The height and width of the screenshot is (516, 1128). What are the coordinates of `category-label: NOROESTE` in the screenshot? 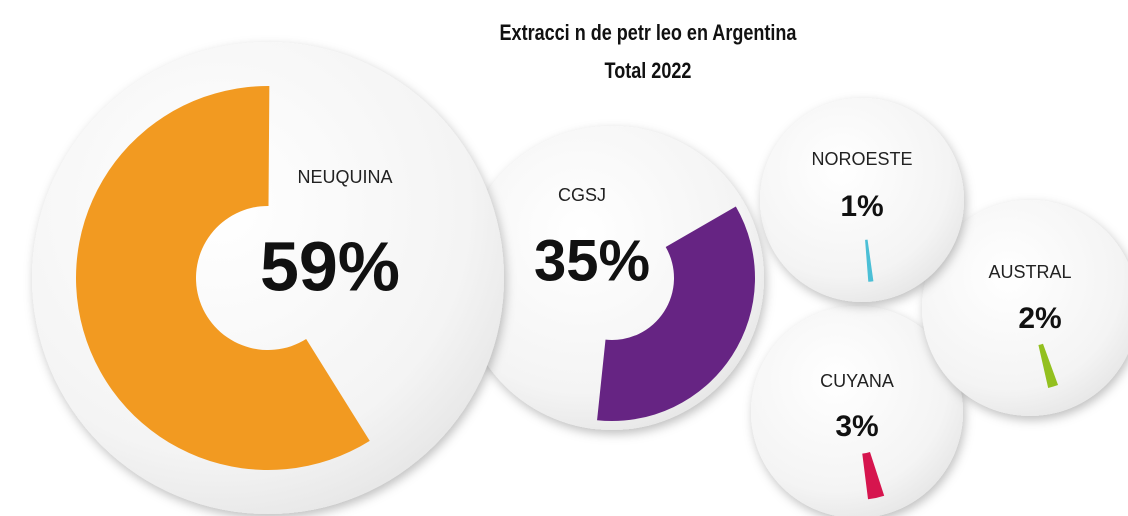 It's located at (861, 159).